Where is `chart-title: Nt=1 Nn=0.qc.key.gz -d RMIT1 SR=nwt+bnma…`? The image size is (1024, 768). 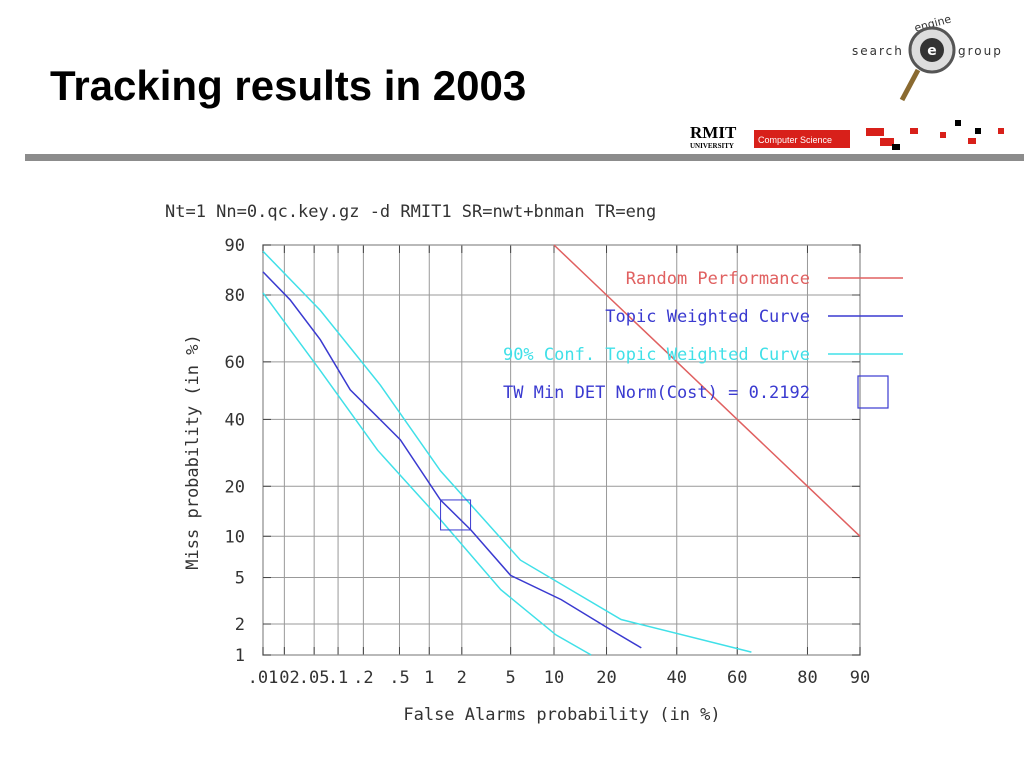 chart-title: Nt=1 Nn=0.qc.key.gz -d RMIT1 SR=nwt+bnma… is located at coordinates (410, 212).